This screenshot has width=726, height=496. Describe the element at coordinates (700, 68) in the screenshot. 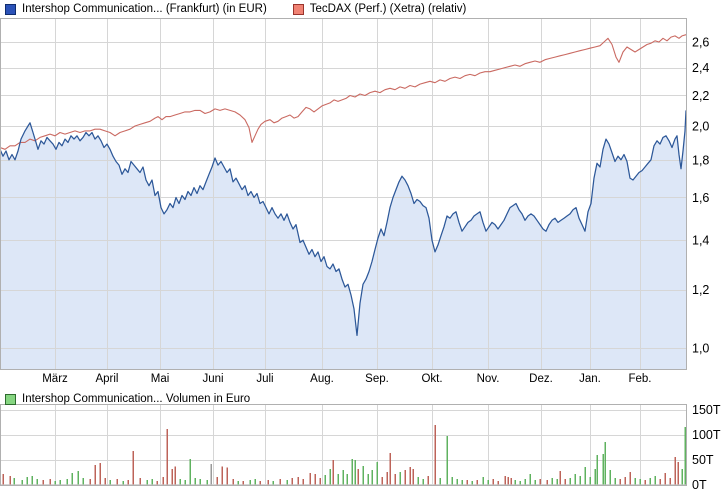

I see `price-axis-tick: 2,4` at that location.